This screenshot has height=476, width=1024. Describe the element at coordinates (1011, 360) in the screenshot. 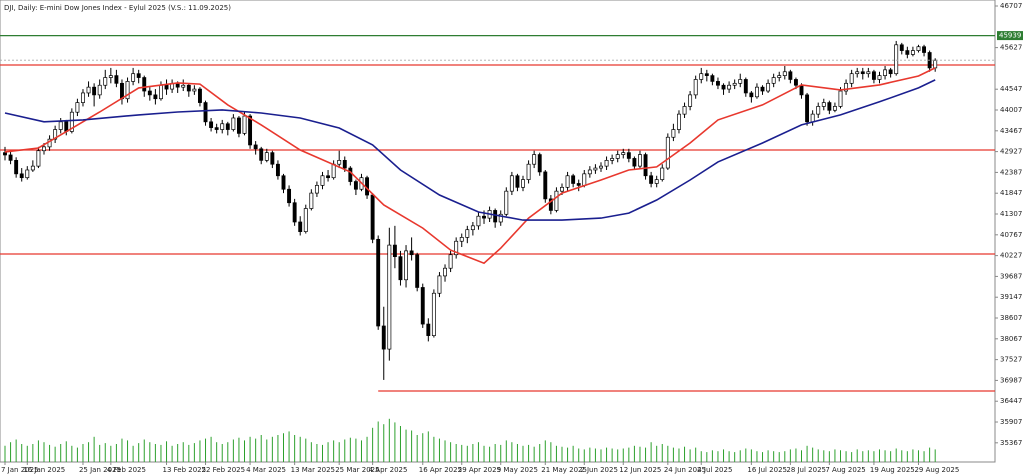

I see `y-tick-label: 37527` at that location.